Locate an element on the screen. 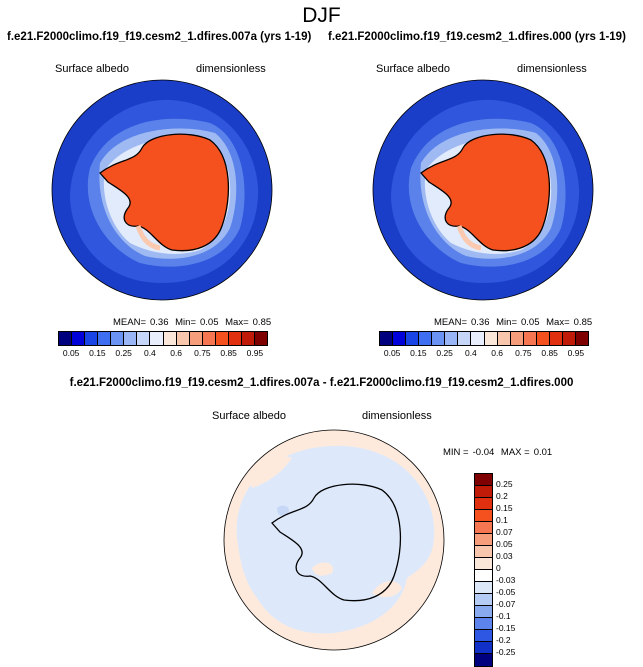  antarctica-outline is located at coordinates (336, 542).